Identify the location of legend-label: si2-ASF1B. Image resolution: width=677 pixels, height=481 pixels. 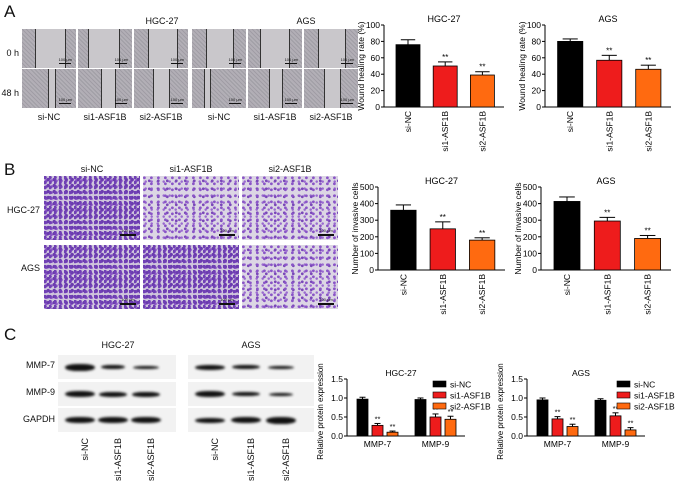
(654, 407).